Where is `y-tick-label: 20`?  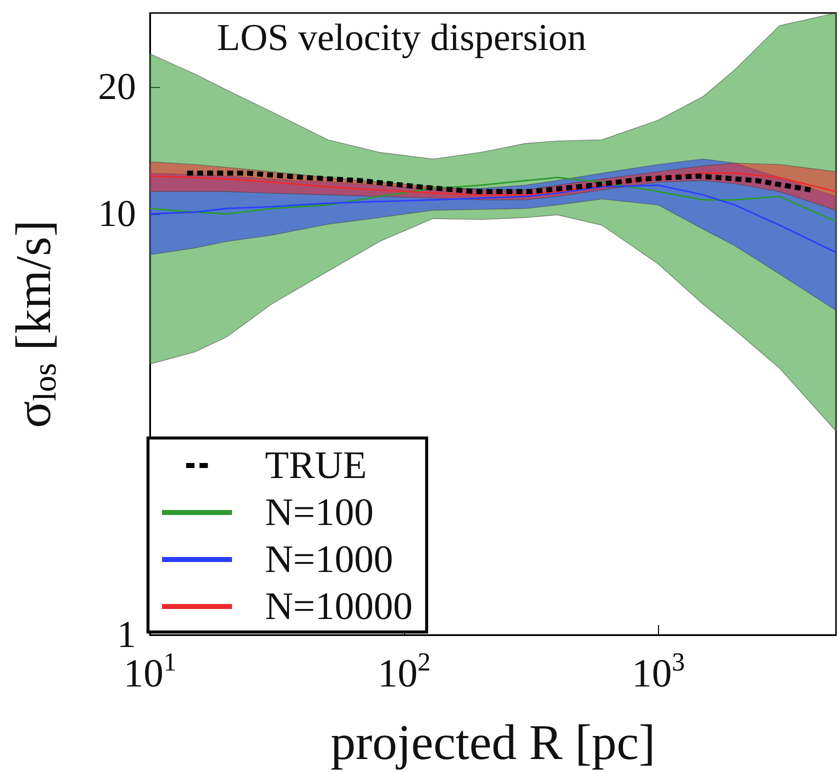 y-tick-label: 20 is located at coordinates (117, 87).